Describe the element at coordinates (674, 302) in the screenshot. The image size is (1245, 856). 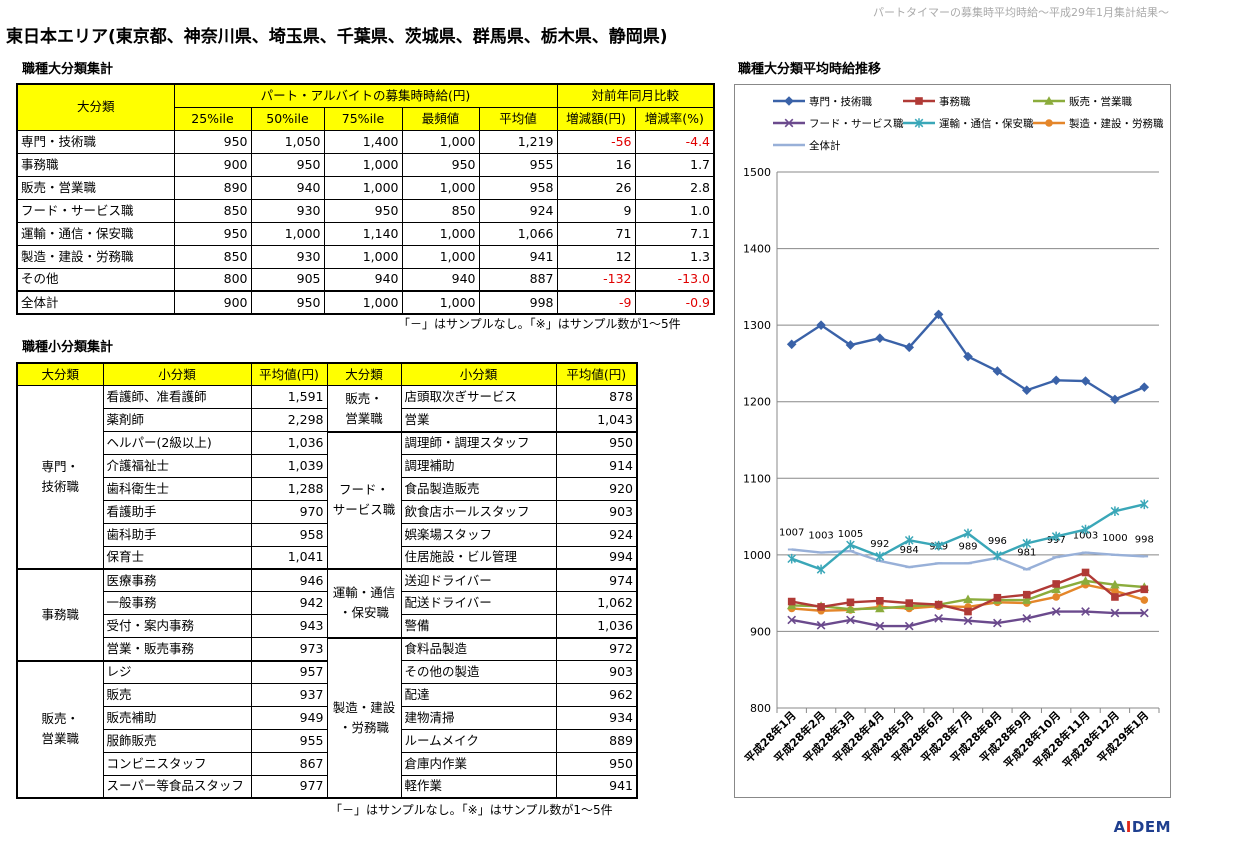
I see `cell-rate: -0.9` at that location.